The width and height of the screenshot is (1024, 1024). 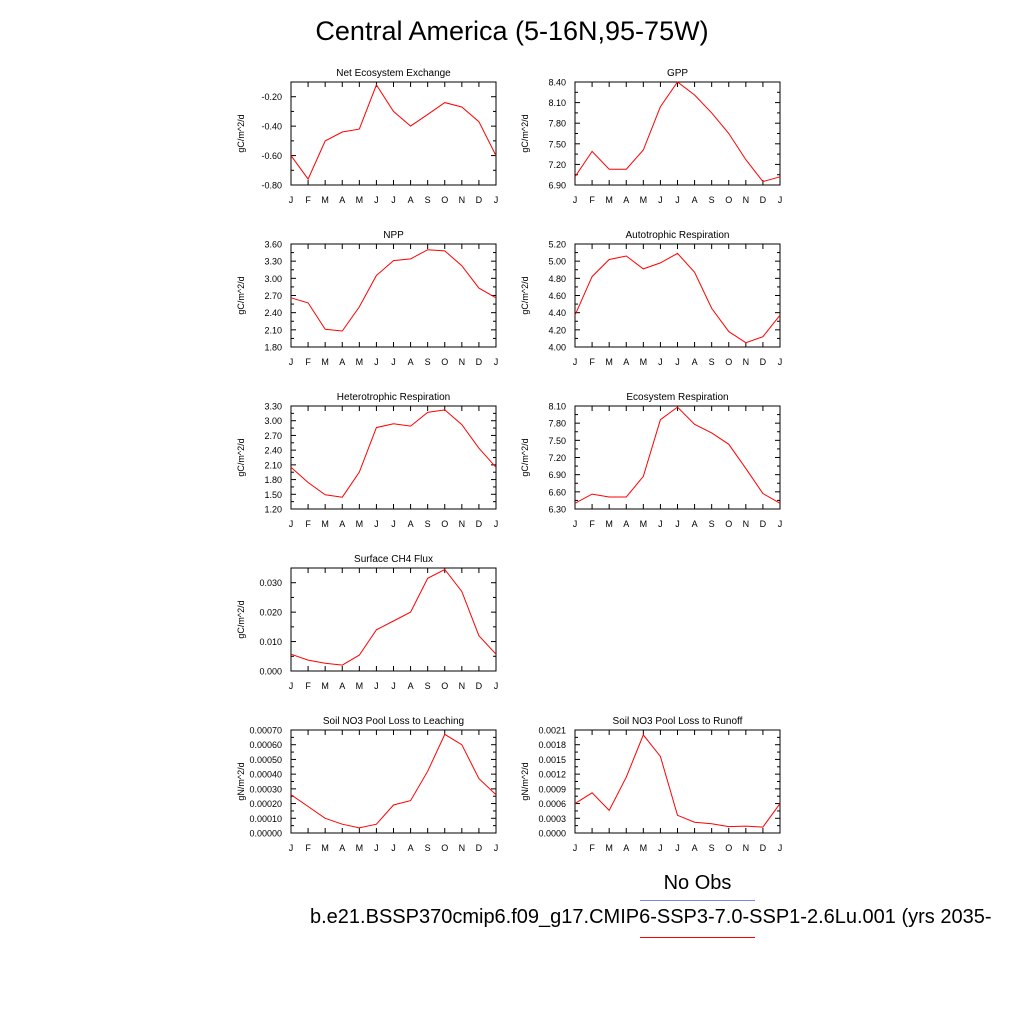 I want to click on panel-title: Ecosystem Respiration, so click(x=677, y=397).